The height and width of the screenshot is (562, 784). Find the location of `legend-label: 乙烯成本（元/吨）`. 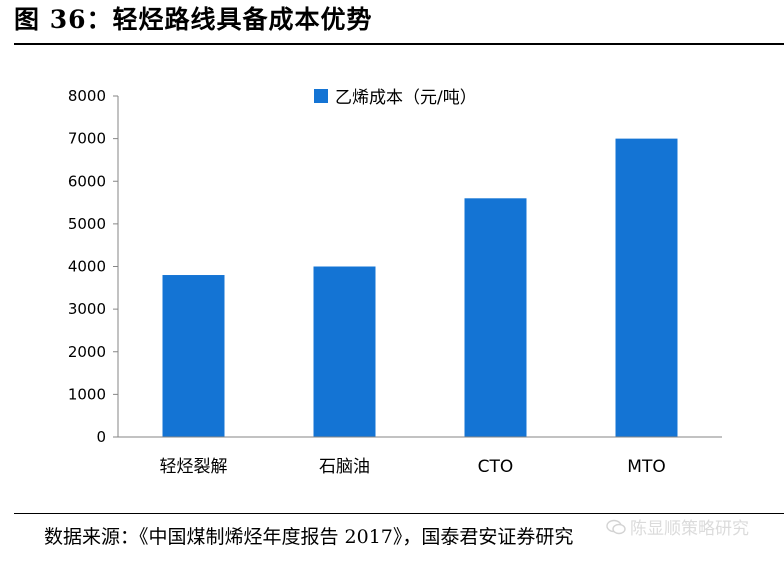

legend-label: 乙烯成本（元/吨） is located at coordinates (406, 98).